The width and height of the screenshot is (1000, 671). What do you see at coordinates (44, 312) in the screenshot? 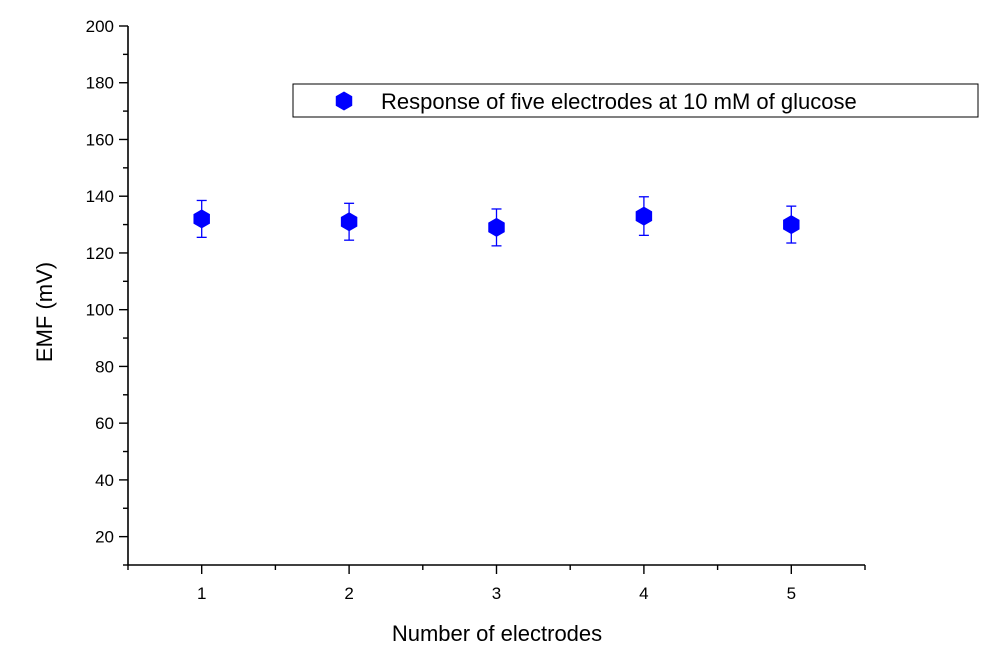
I see `y-axis-title: EMF (mV)` at bounding box center [44, 312].